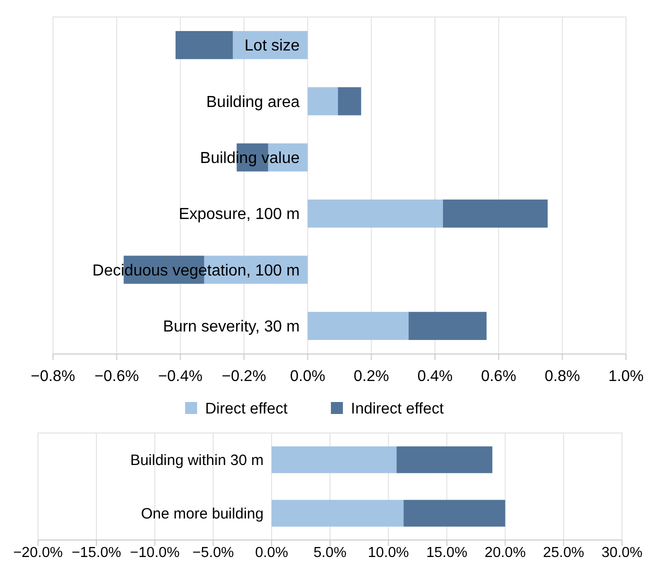 Image resolution: width=646 pixels, height=563 pixels. I want to click on x-tick-label: 0.6%, so click(498, 376).